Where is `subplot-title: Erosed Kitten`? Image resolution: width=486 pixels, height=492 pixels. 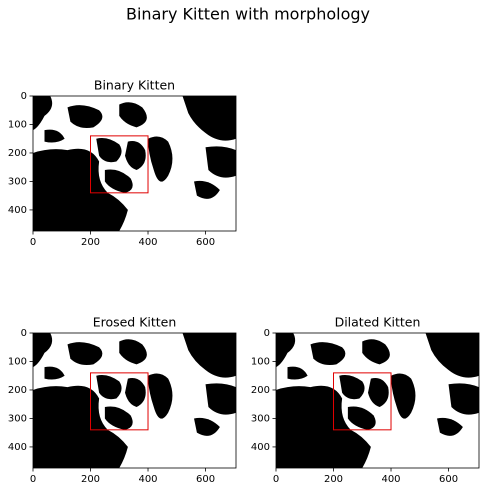
subplot-title: Erosed Kitten is located at coordinates (135, 322).